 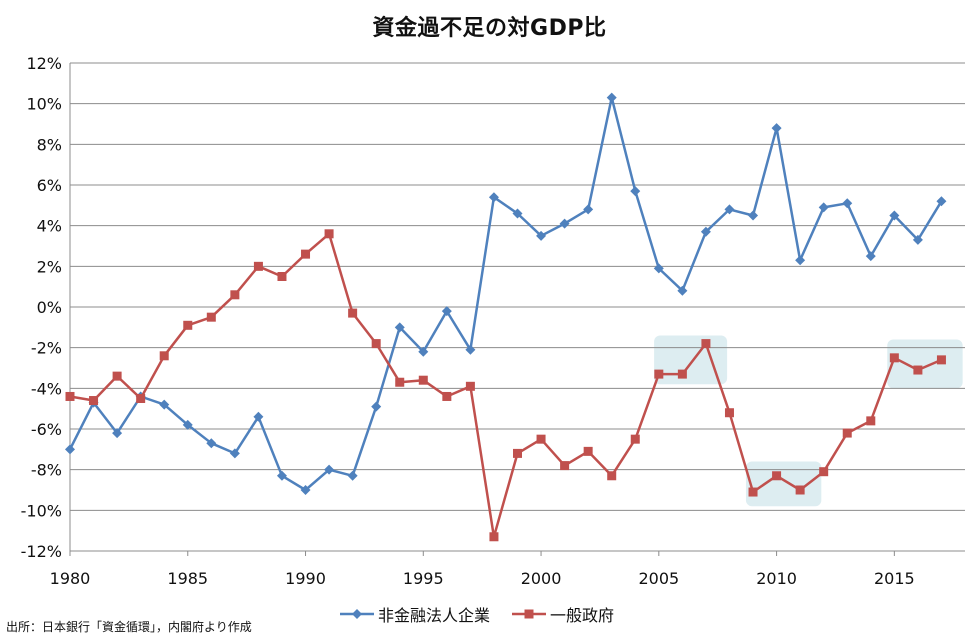 What do you see at coordinates (129, 627) in the screenshot?
I see `source-note: 出所：日本銀行「資金循環」，内閣府より作成` at bounding box center [129, 627].